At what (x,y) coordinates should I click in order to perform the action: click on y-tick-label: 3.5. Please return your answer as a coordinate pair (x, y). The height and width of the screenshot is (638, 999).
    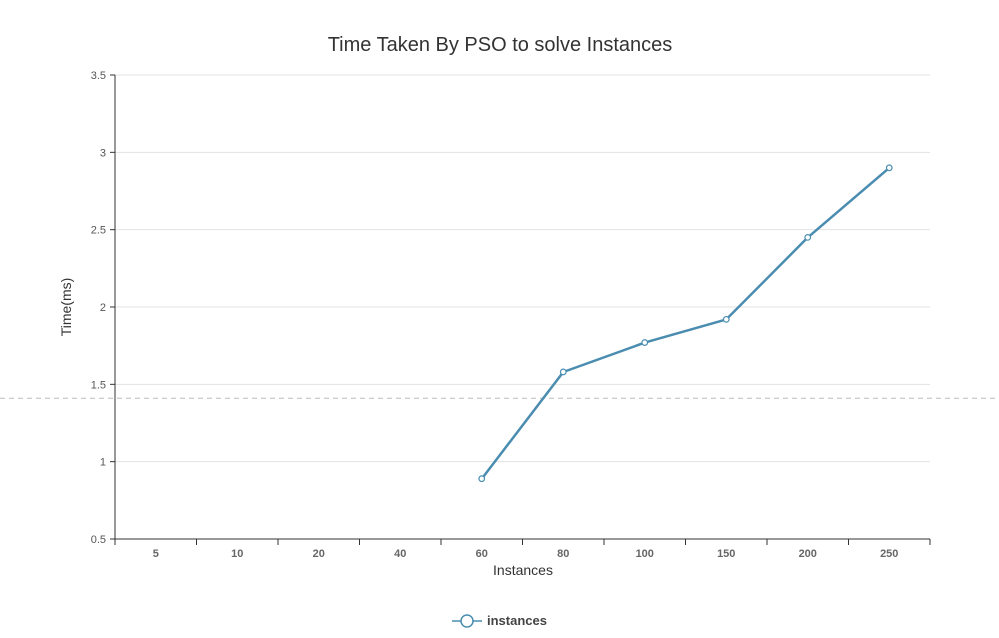
    Looking at the image, I should click on (98, 76).